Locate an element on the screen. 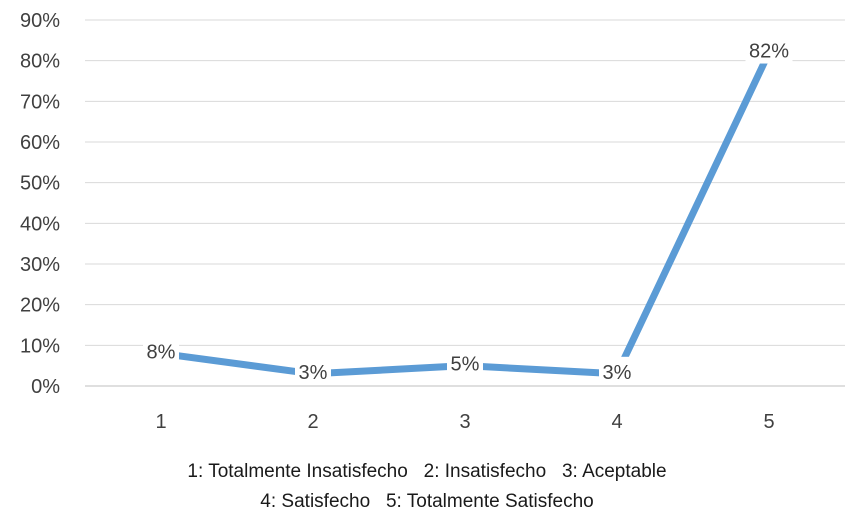 This screenshot has width=861, height=517. x-tick-label: 2 is located at coordinates (312, 422).